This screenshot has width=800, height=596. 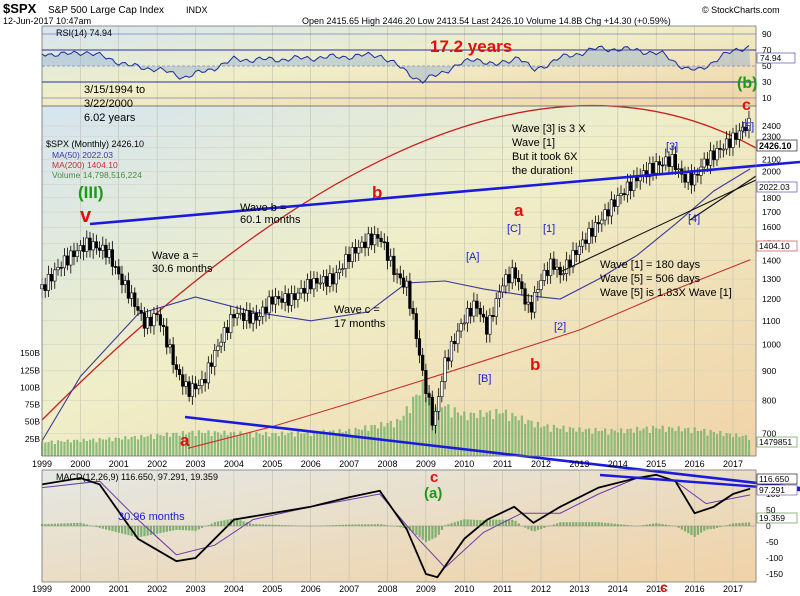 I want to click on hist-tag-bg, so click(x=777, y=518).